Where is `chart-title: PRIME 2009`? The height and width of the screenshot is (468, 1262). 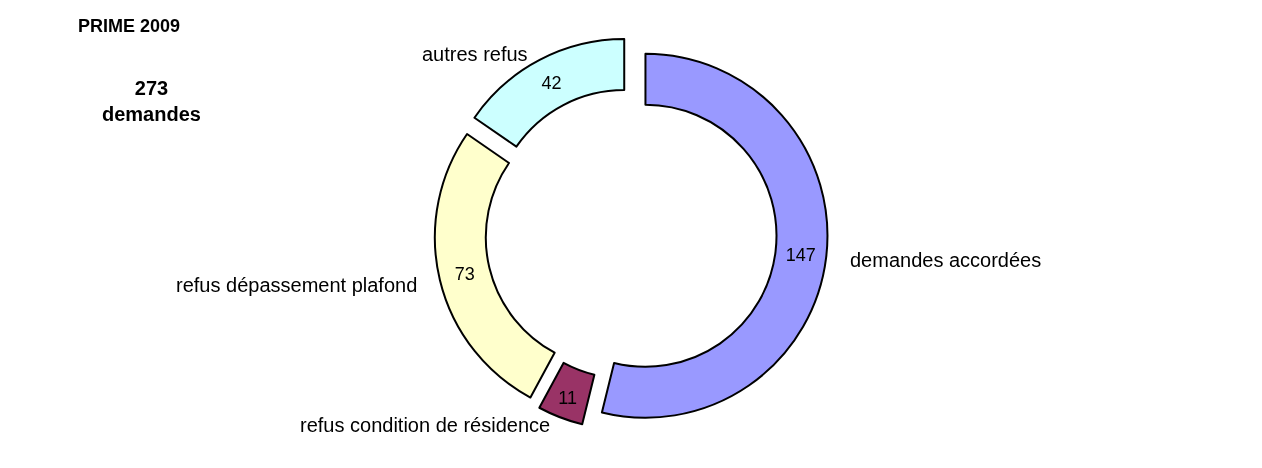 chart-title: PRIME 2009 is located at coordinates (129, 26).